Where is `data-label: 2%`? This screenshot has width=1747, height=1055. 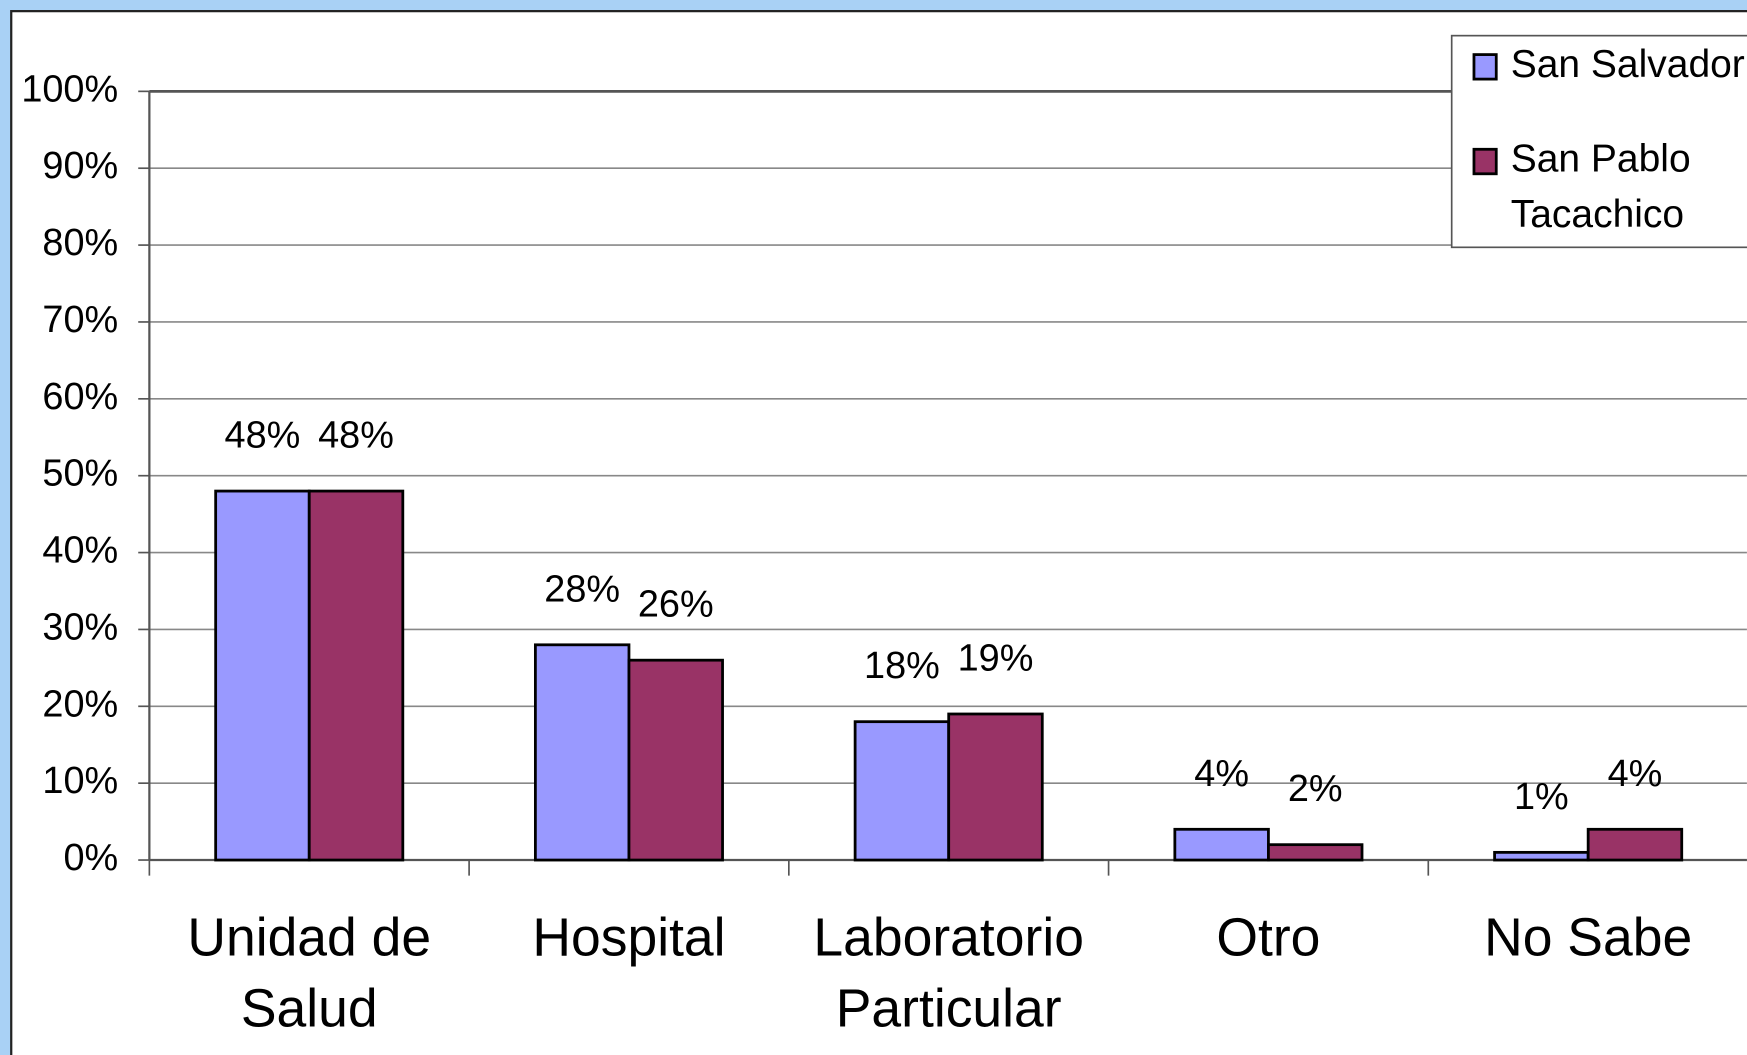
data-label: 2% is located at coordinates (1315, 789).